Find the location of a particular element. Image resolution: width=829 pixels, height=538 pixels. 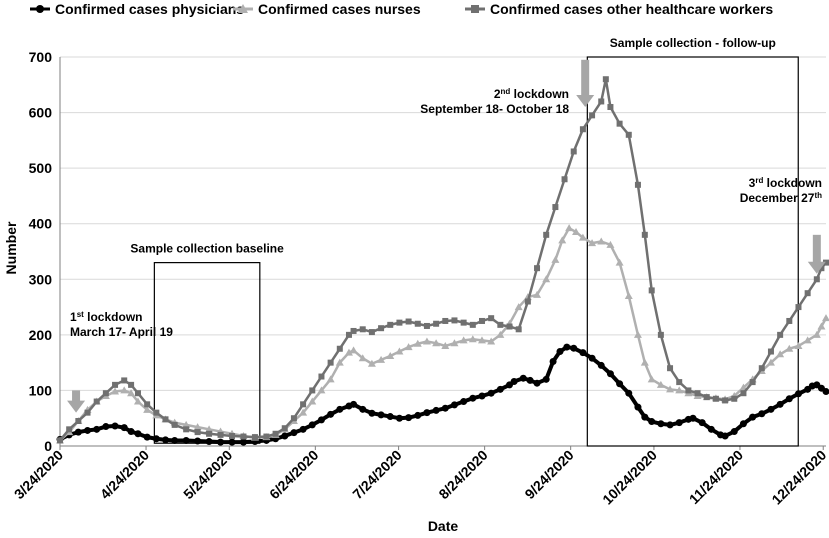

y-tick-100: 100 is located at coordinates (41, 390).